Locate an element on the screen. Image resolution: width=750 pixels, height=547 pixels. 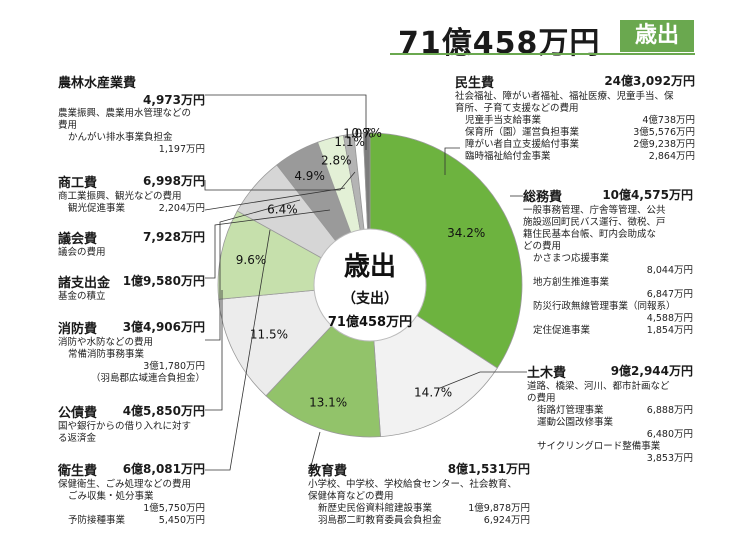
item-amount: 1億5,750万円 is located at coordinates (174, 508).